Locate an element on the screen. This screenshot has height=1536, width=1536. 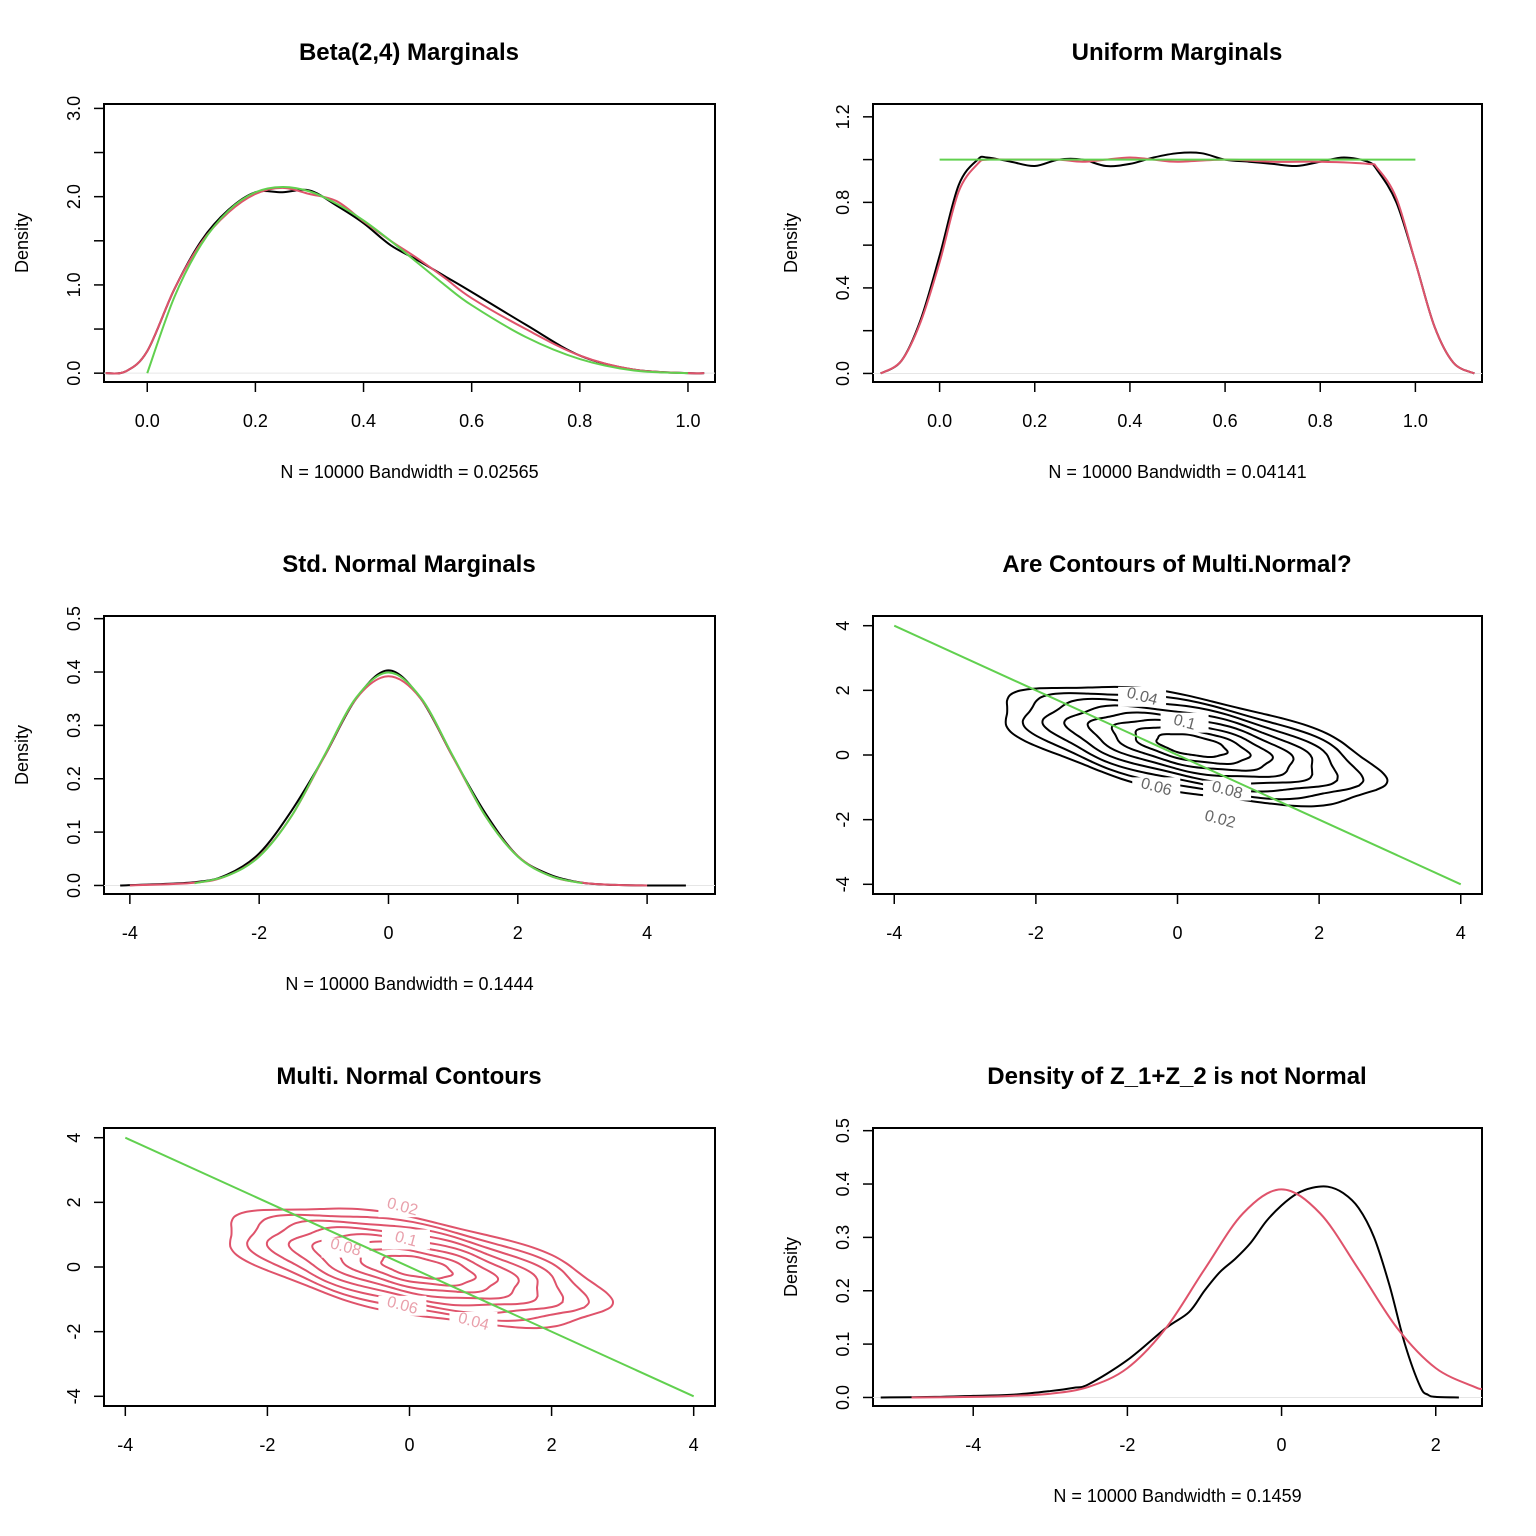
x-tick-label: 1.0 is located at coordinates (1415, 421).